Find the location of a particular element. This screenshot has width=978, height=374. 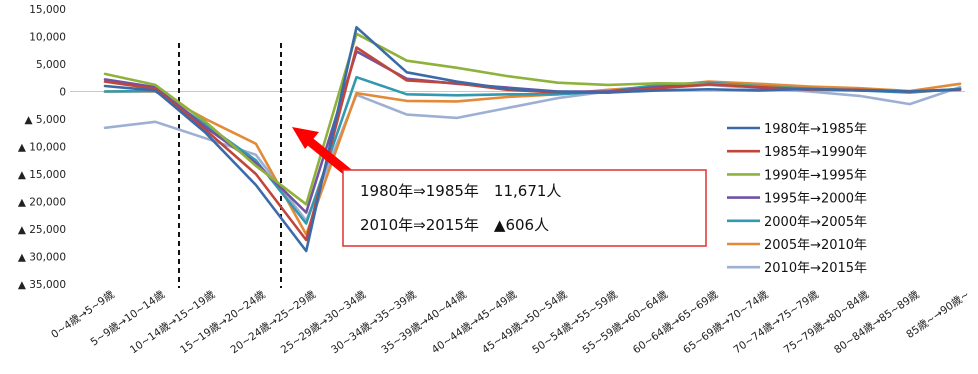

y-tick-label: ▲ 30,000 is located at coordinates (42, 258).